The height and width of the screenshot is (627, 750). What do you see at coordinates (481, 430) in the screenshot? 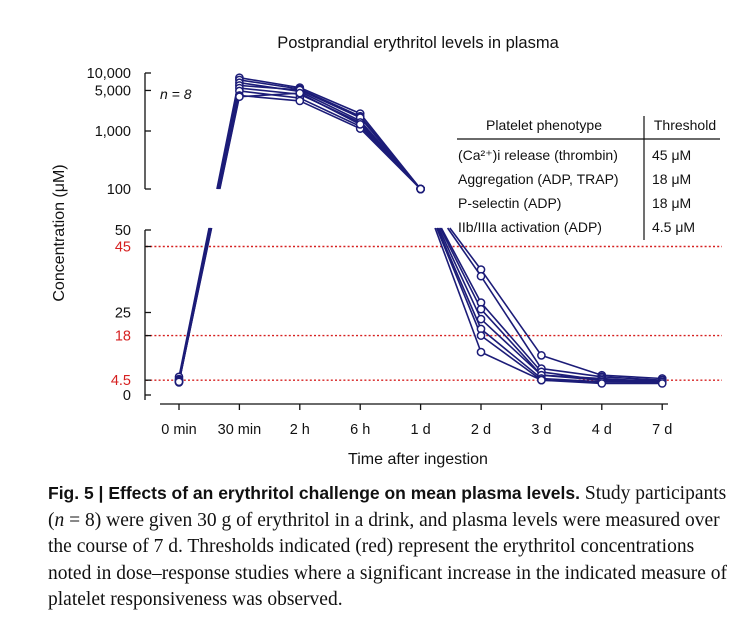
I see `x-tick-label: 2 d` at bounding box center [481, 430].